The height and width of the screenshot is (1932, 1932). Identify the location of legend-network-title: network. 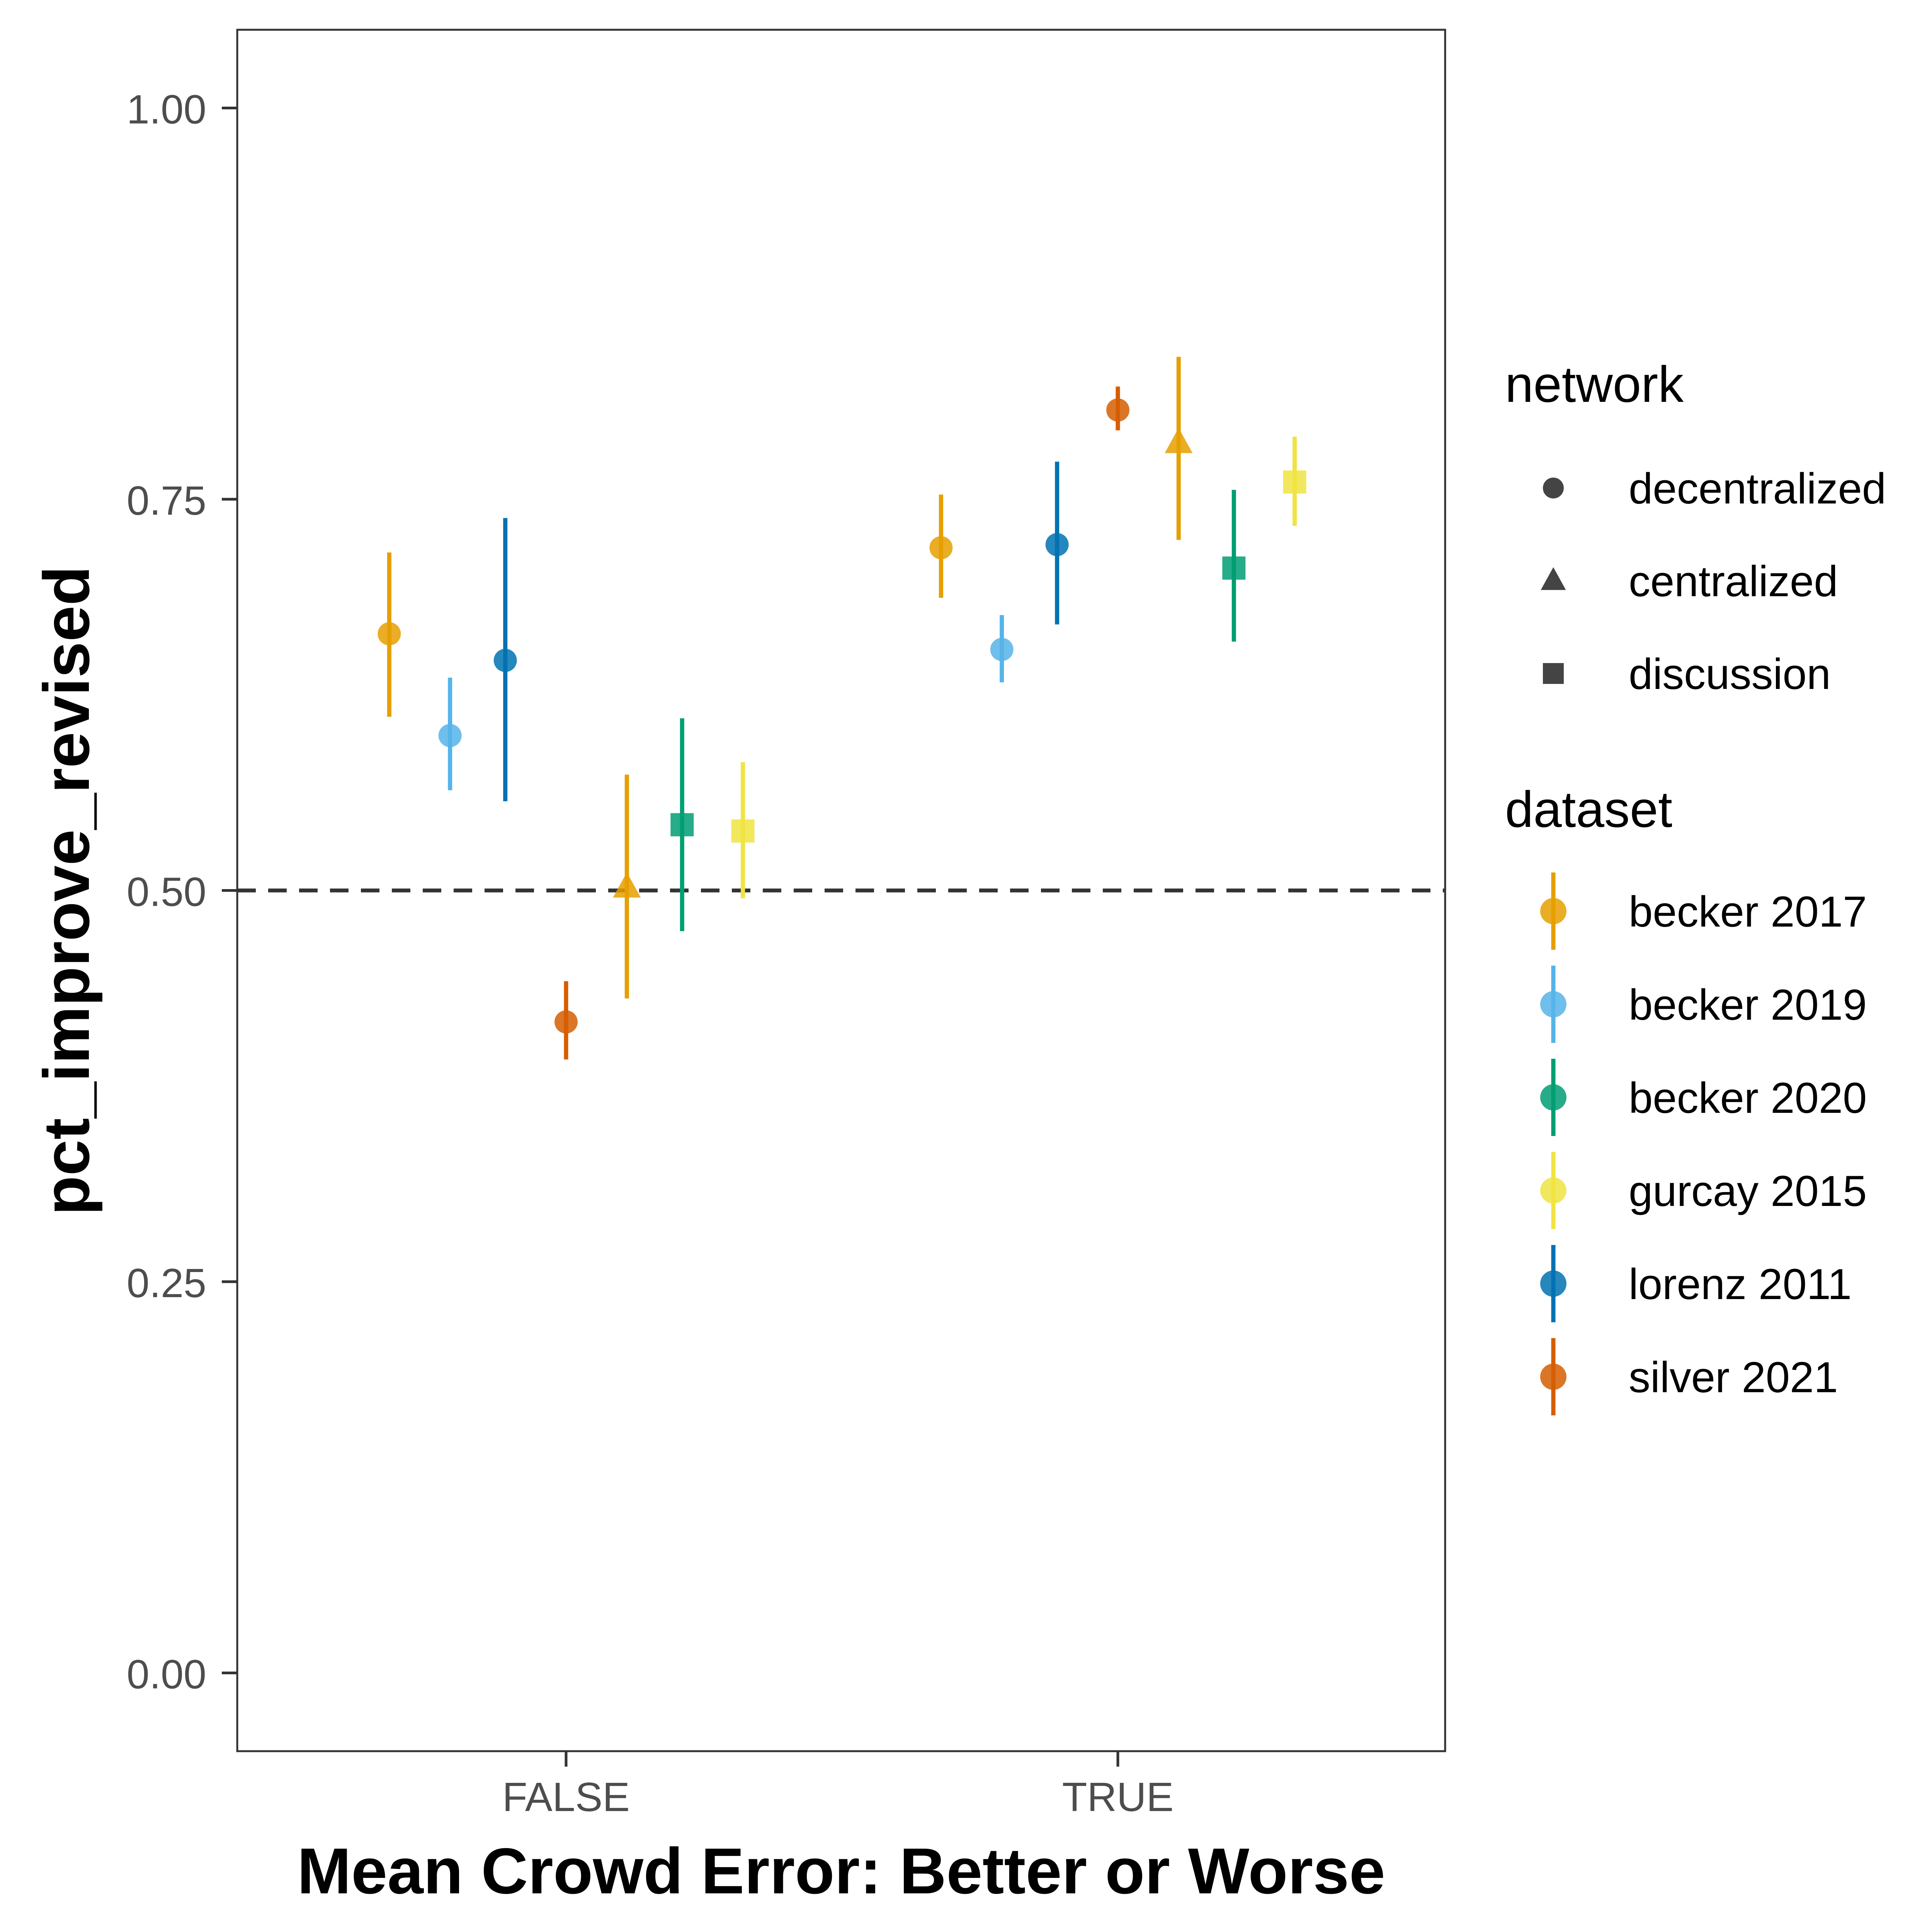
(1595, 385).